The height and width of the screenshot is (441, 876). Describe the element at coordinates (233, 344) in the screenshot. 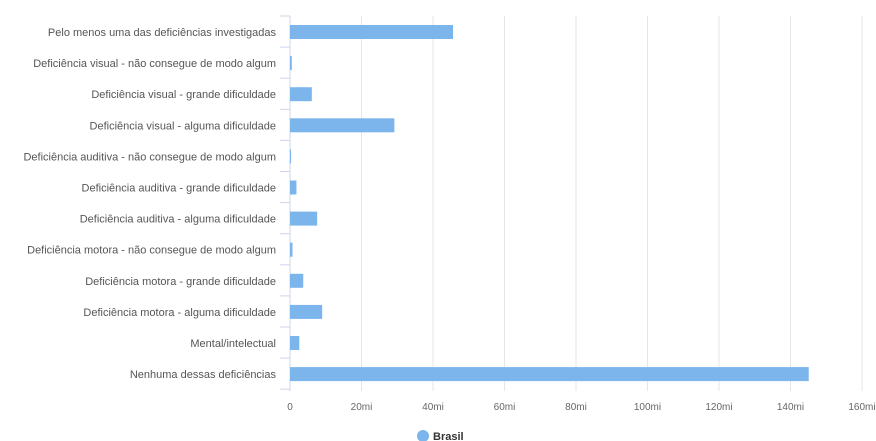

I see `category-label-mental-intelectual: Mental/intelectual` at that location.